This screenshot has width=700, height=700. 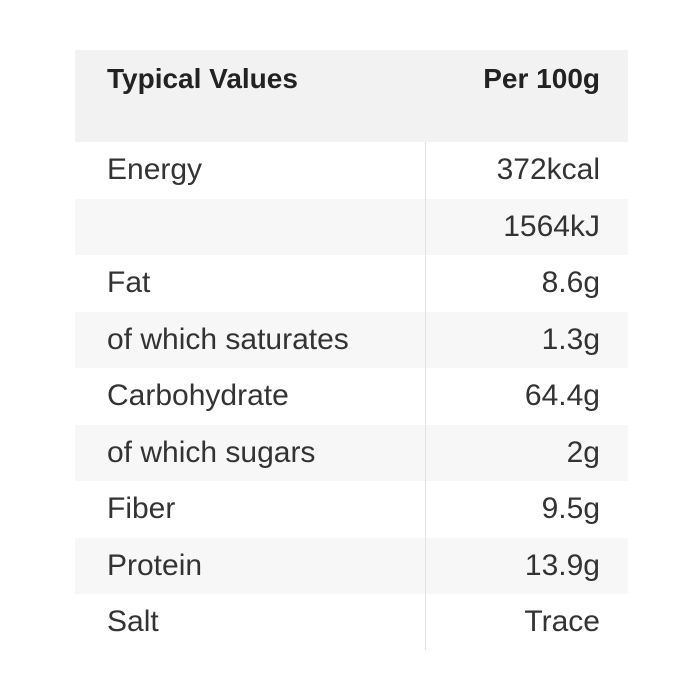 What do you see at coordinates (541, 78) in the screenshot?
I see `header-cell: Per 100g` at bounding box center [541, 78].